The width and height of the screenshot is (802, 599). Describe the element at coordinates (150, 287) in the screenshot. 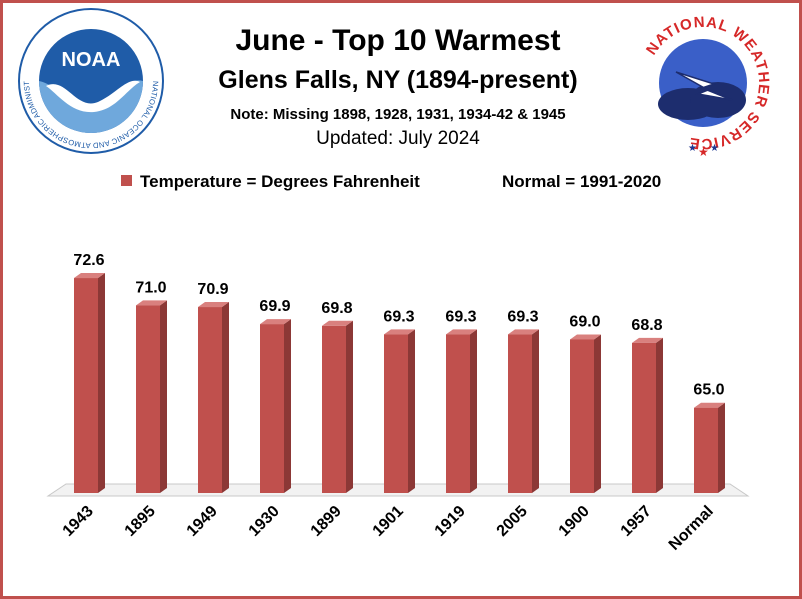

I see `data-label: 71.0` at that location.